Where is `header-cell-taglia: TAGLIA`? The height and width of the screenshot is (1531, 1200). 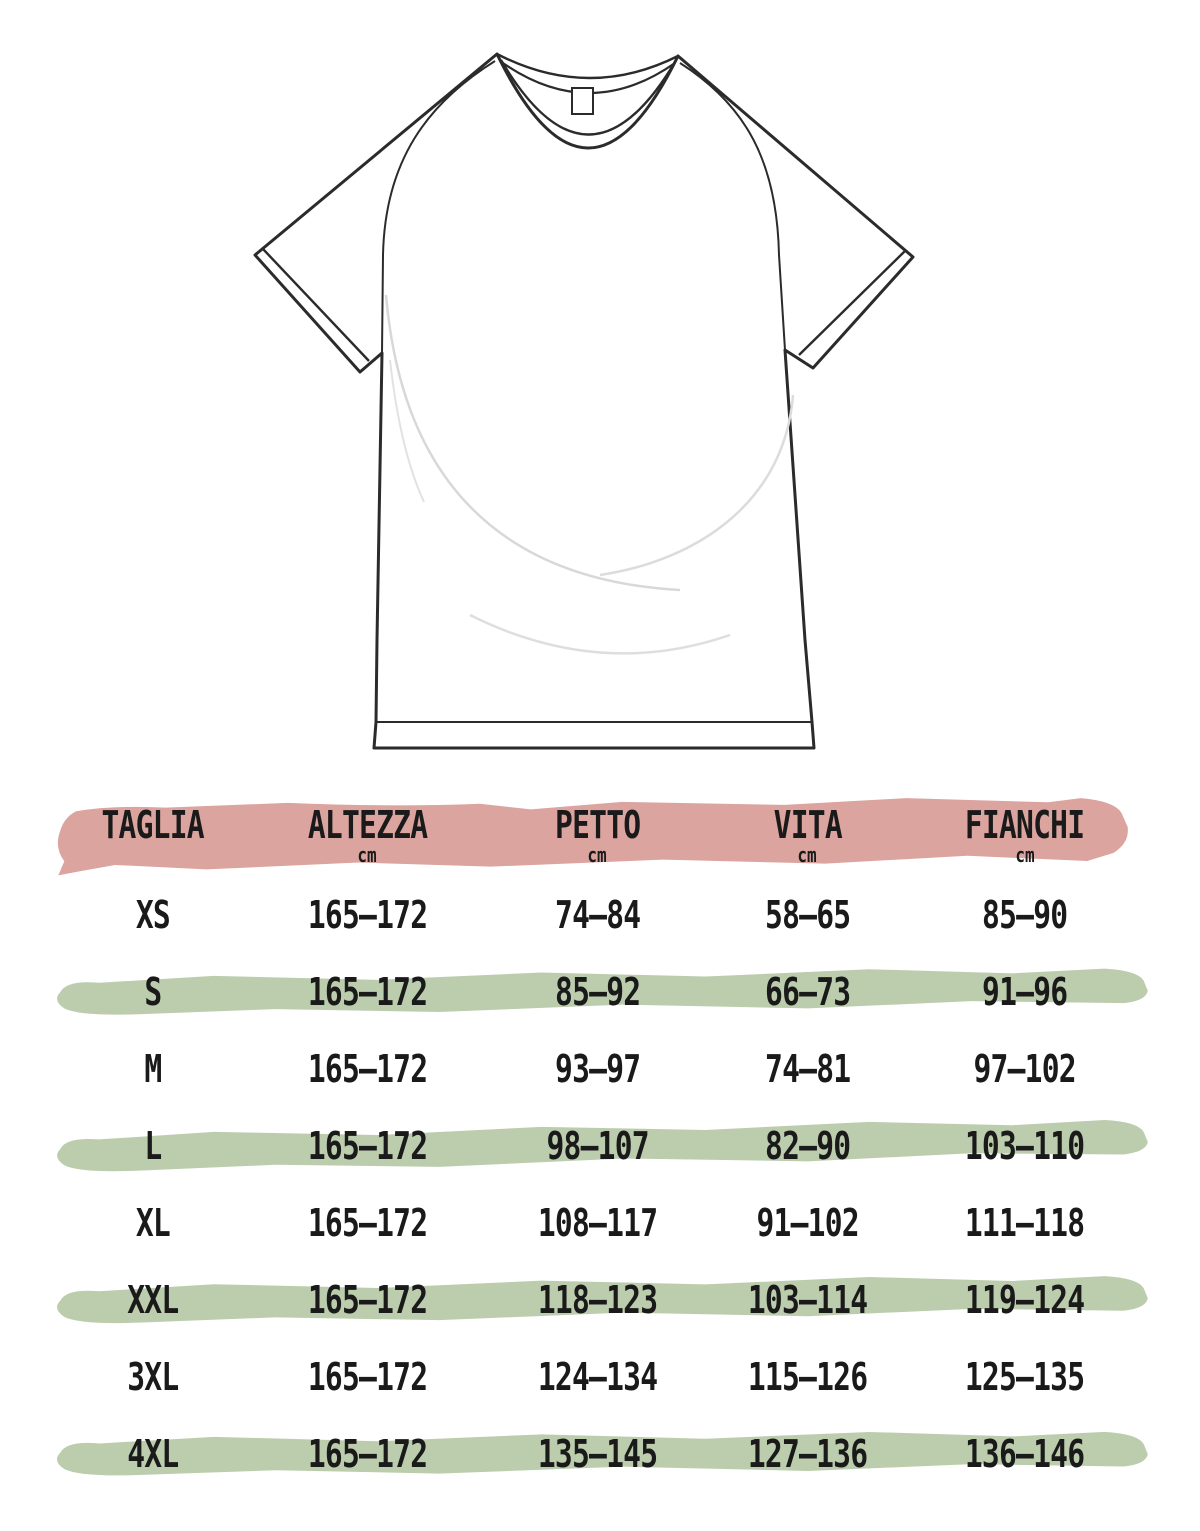
header-cell-taglia: TAGLIA is located at coordinates (152, 835).